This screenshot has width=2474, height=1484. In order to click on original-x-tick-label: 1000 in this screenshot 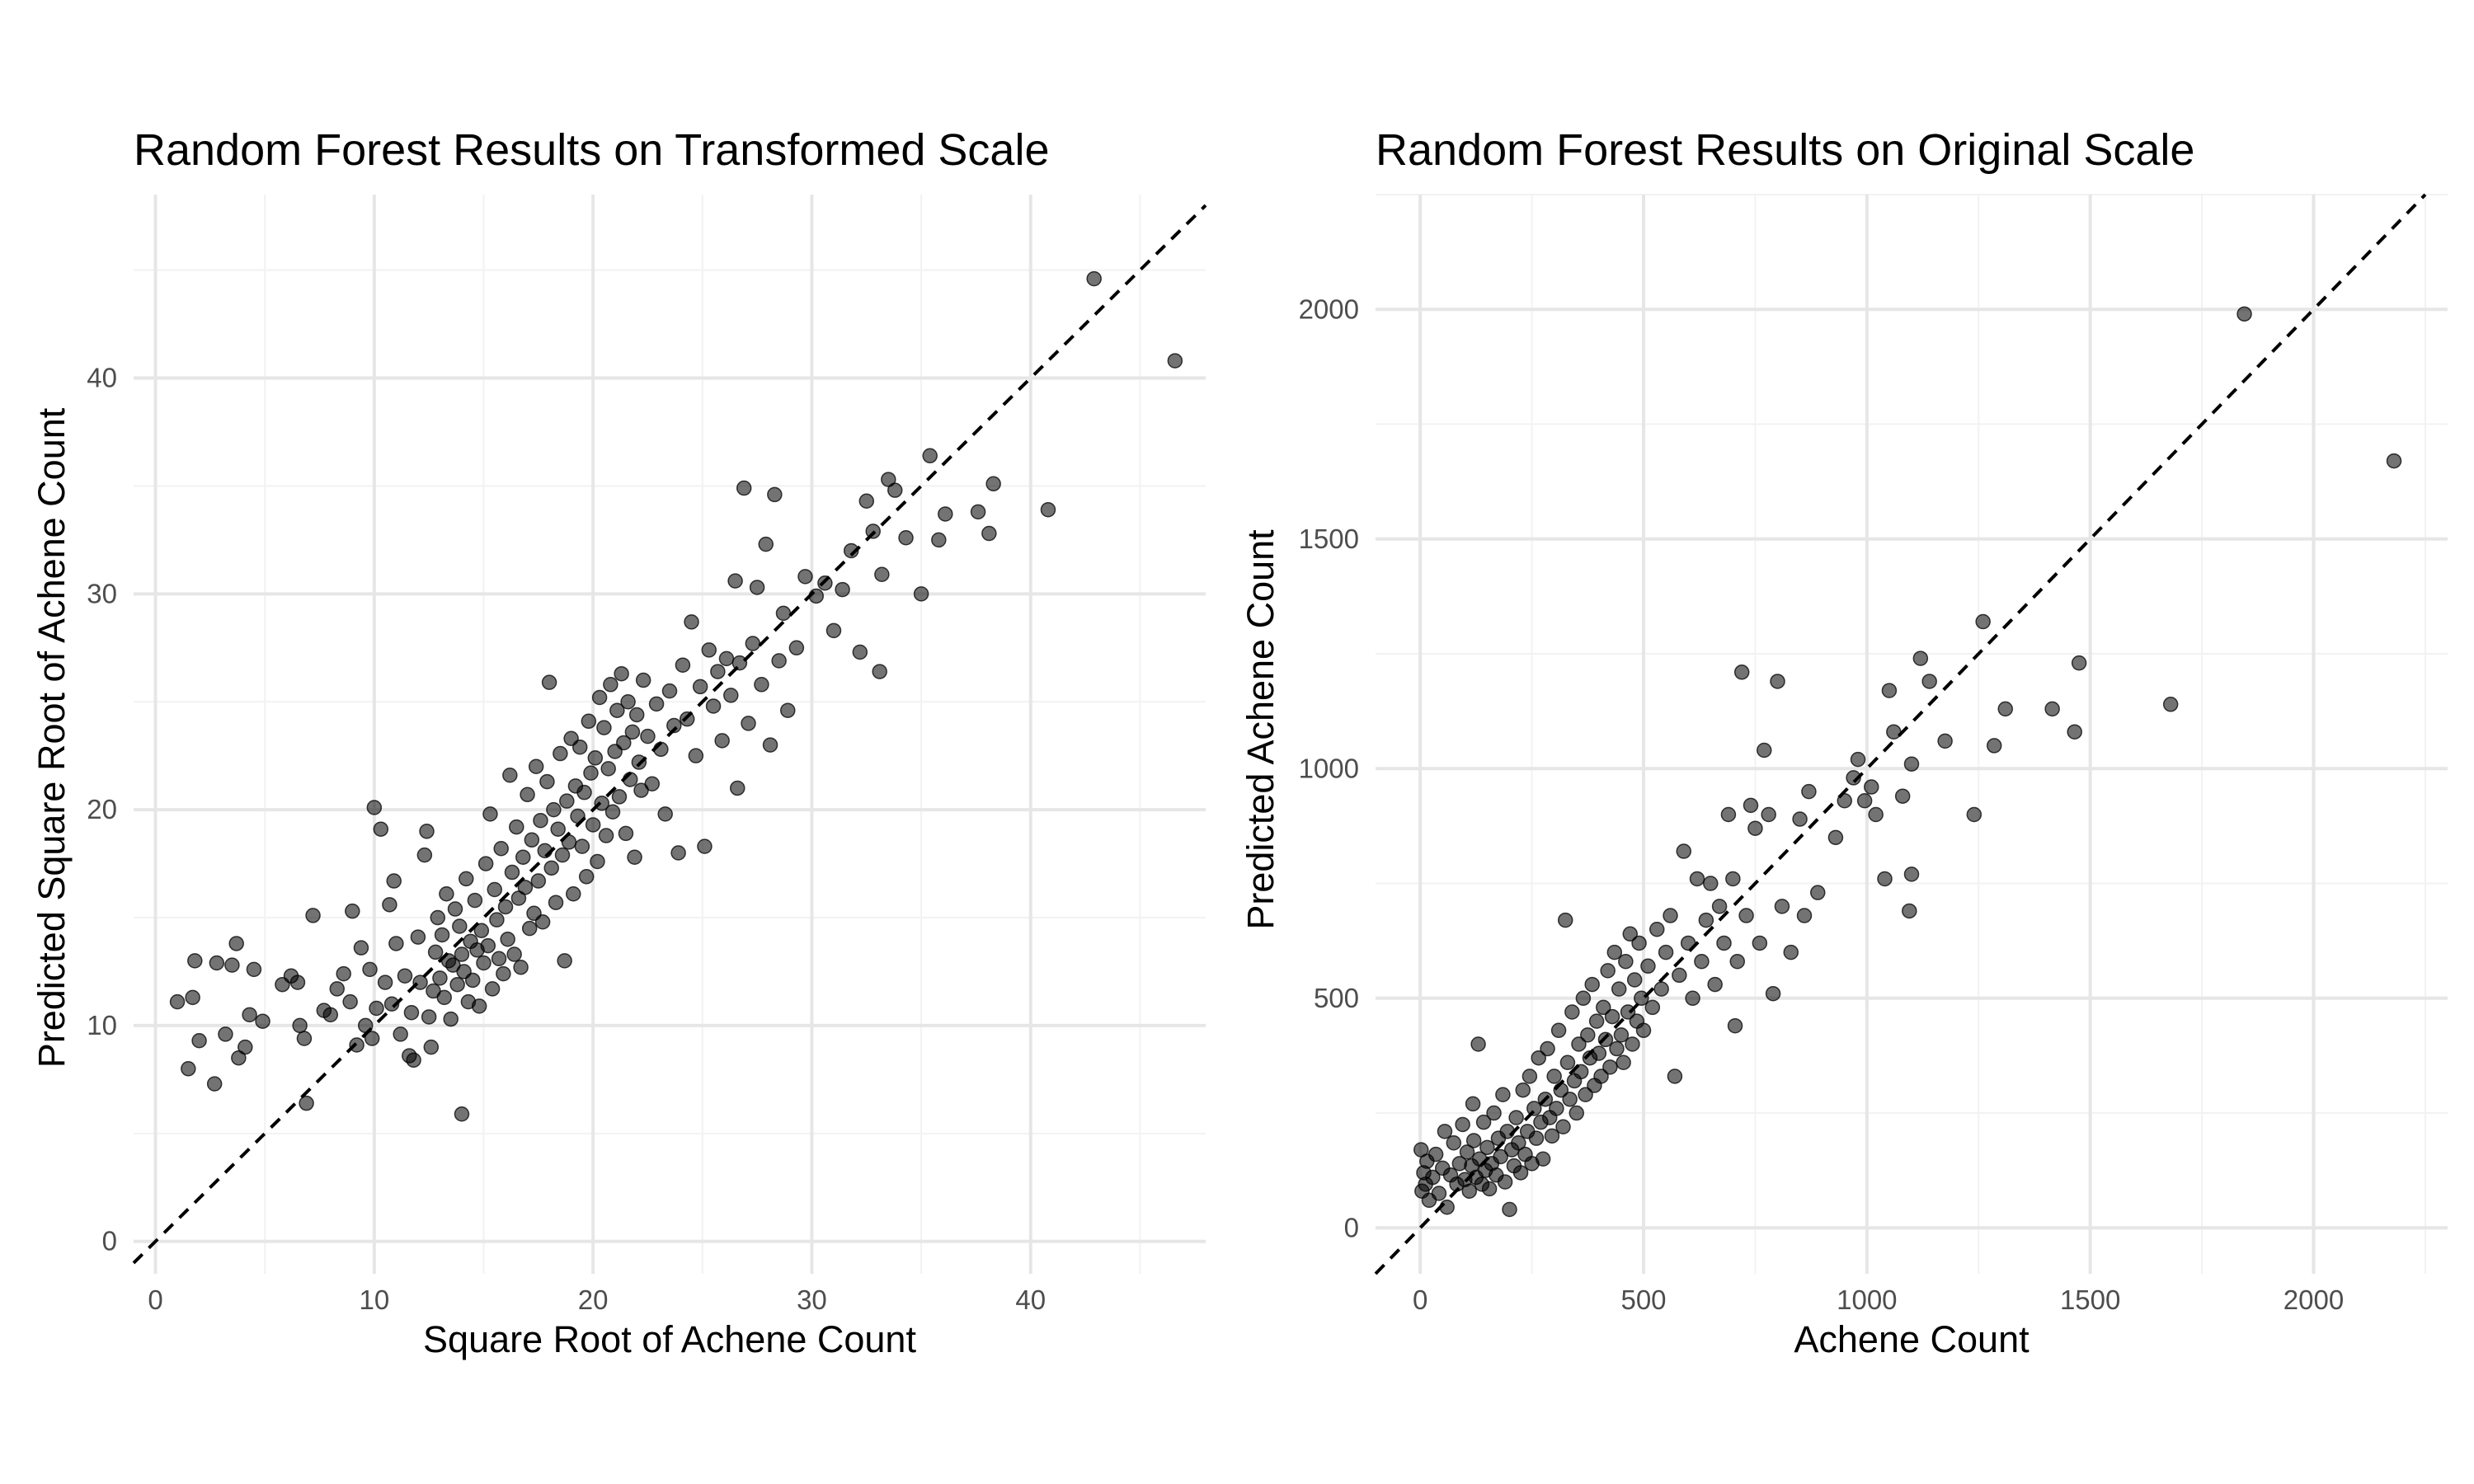, I will do `click(1867, 1299)`.